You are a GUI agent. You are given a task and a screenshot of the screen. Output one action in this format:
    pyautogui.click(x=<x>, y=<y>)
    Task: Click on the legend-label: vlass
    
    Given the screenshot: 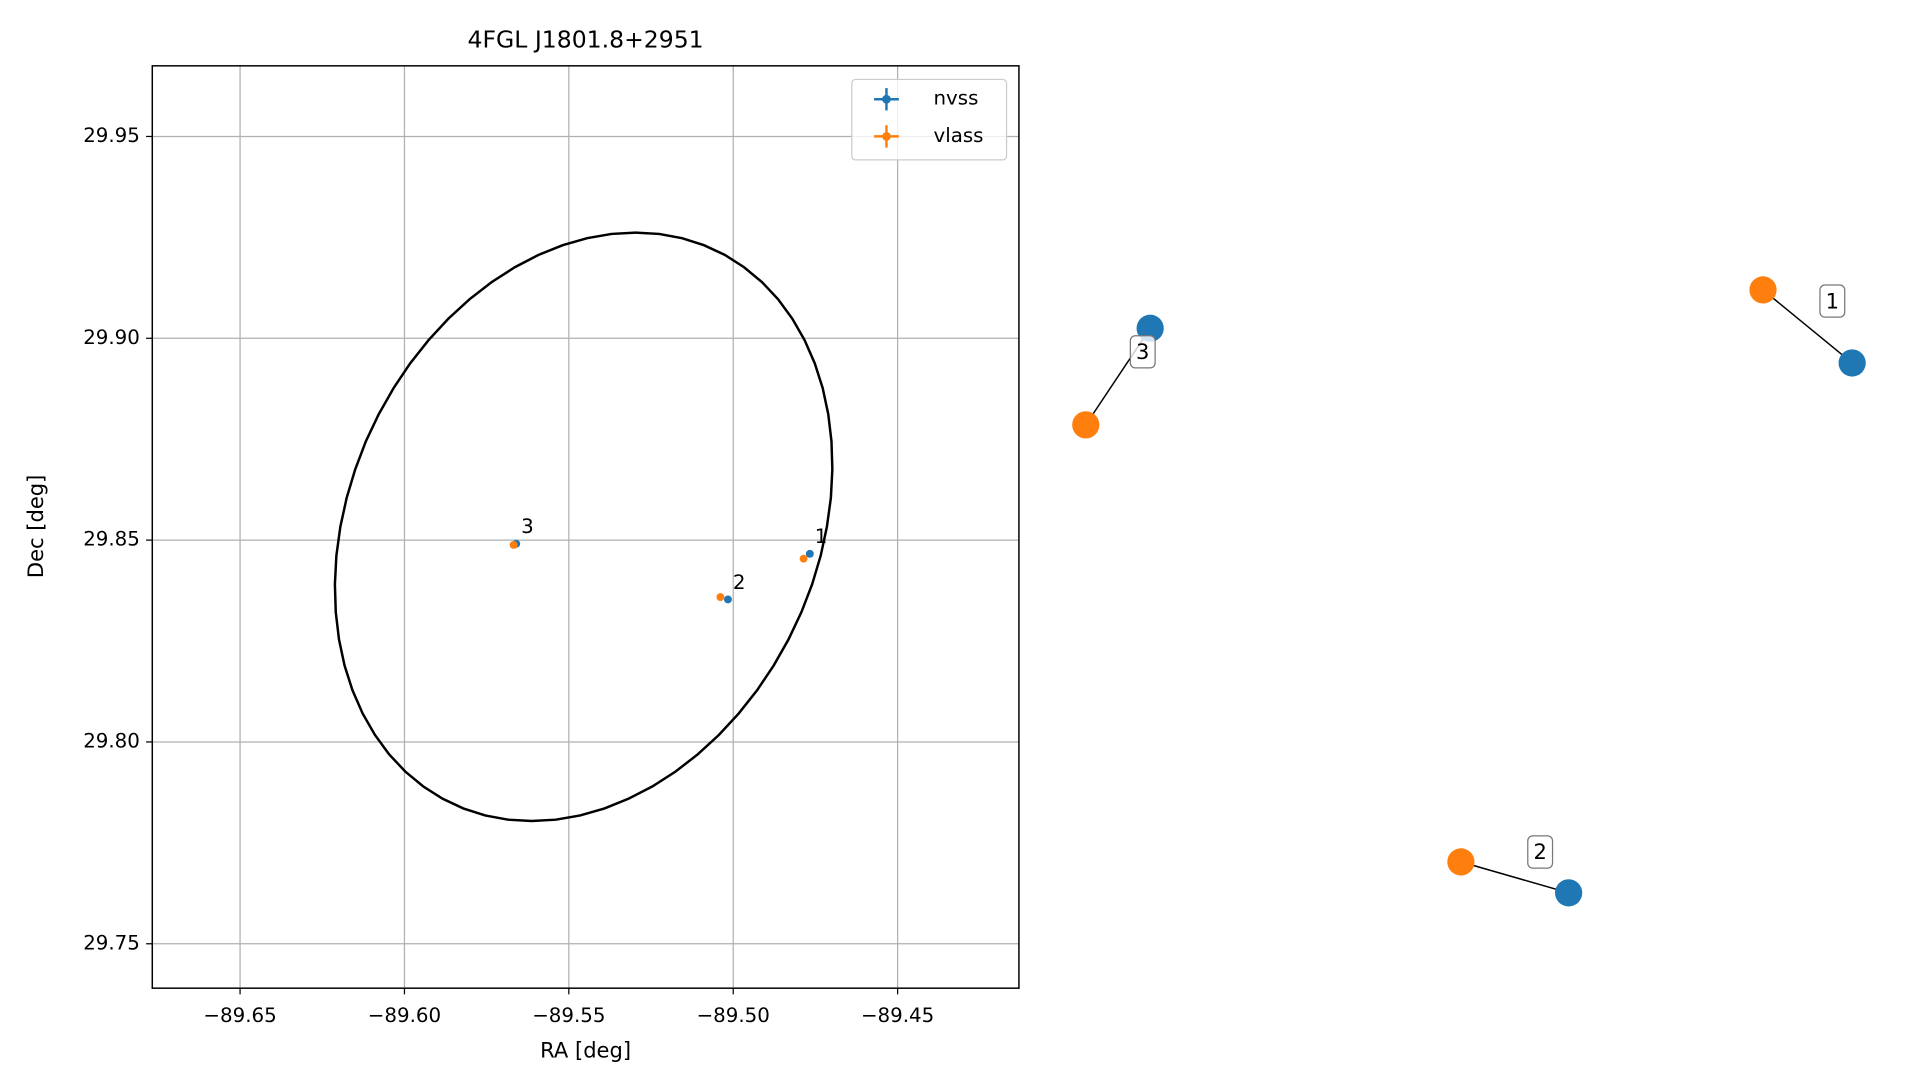 What is the action you would take?
    pyautogui.click(x=959, y=135)
    